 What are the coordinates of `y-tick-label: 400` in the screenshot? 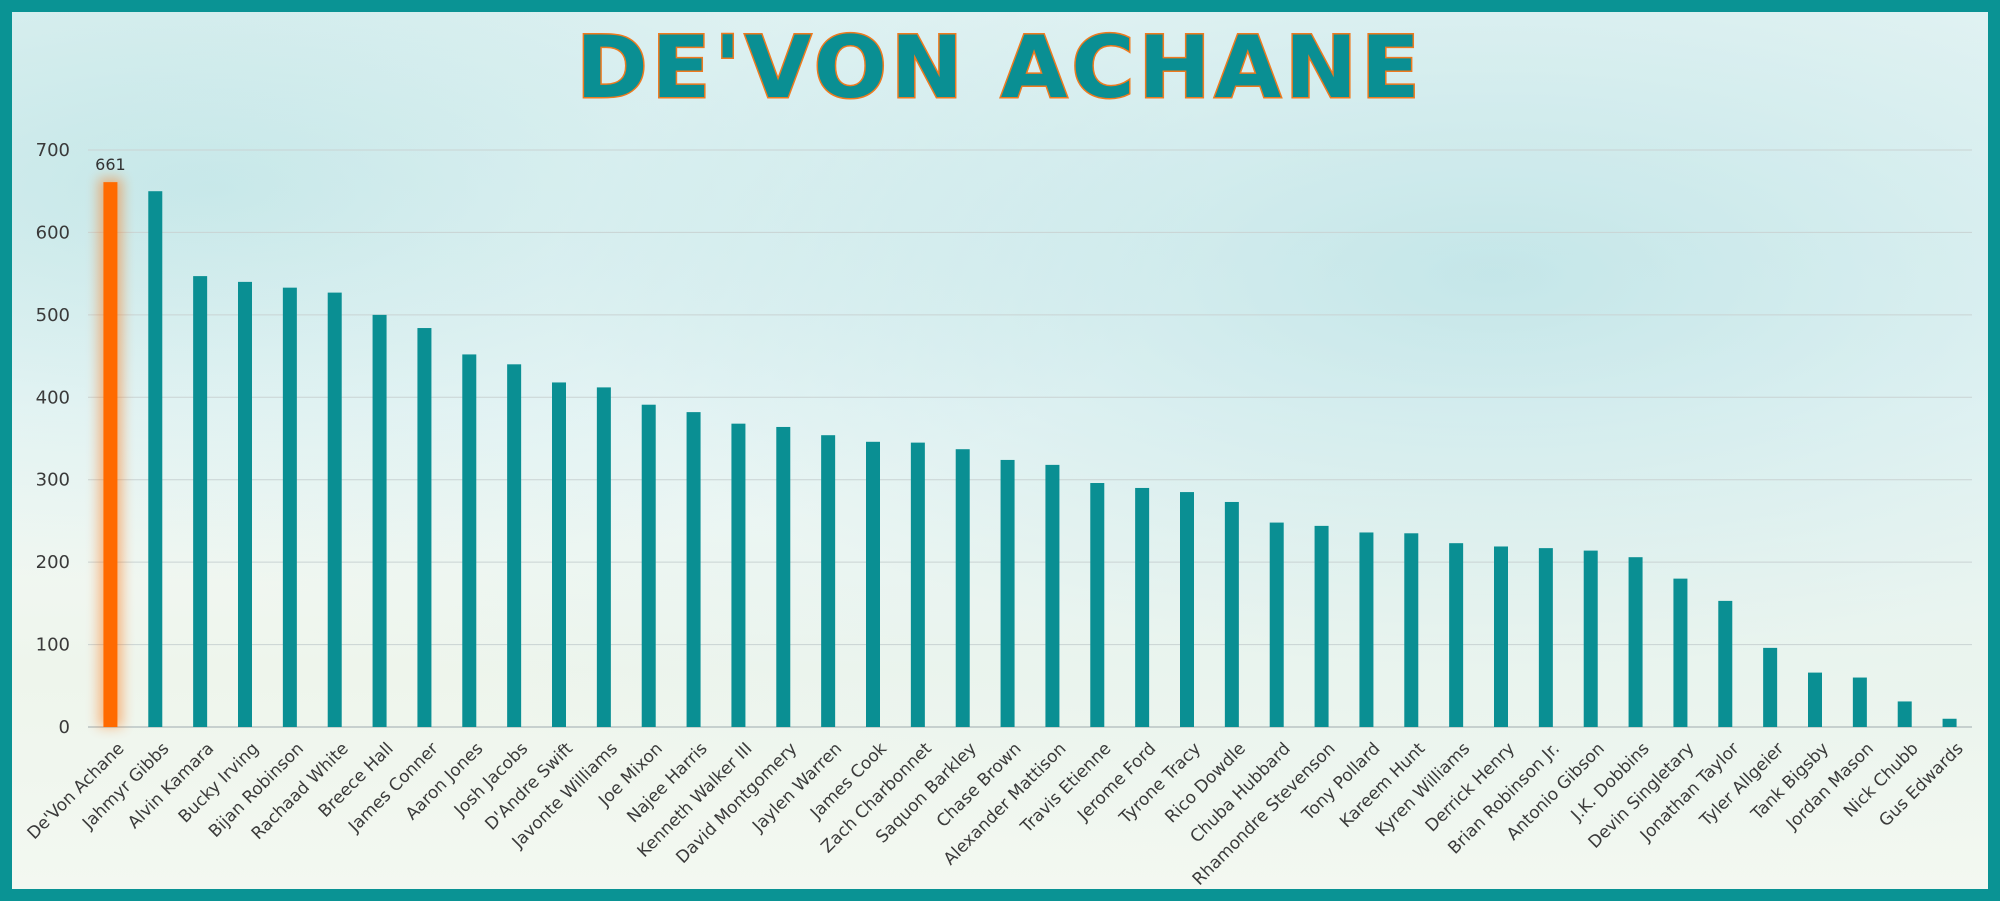 It's located at (53, 397).